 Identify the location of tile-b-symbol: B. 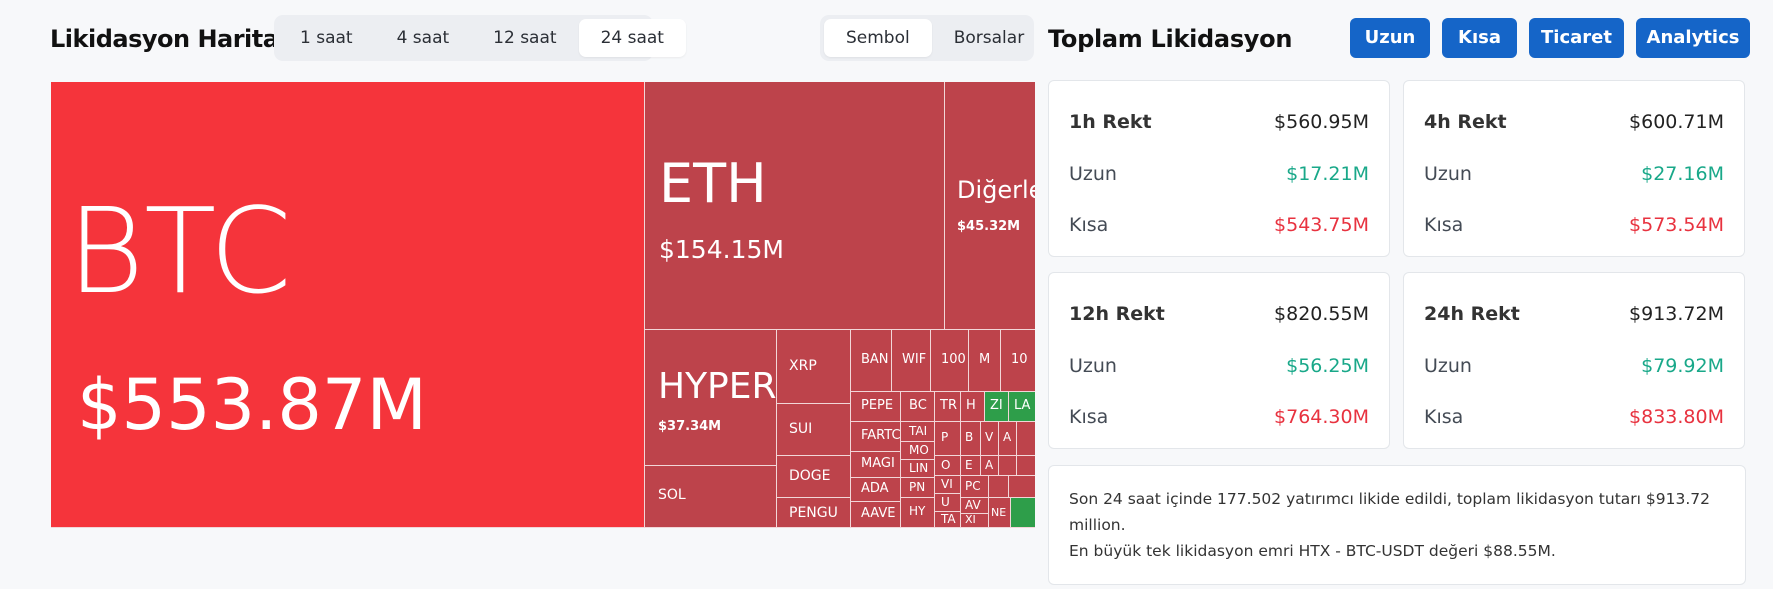
(969, 437).